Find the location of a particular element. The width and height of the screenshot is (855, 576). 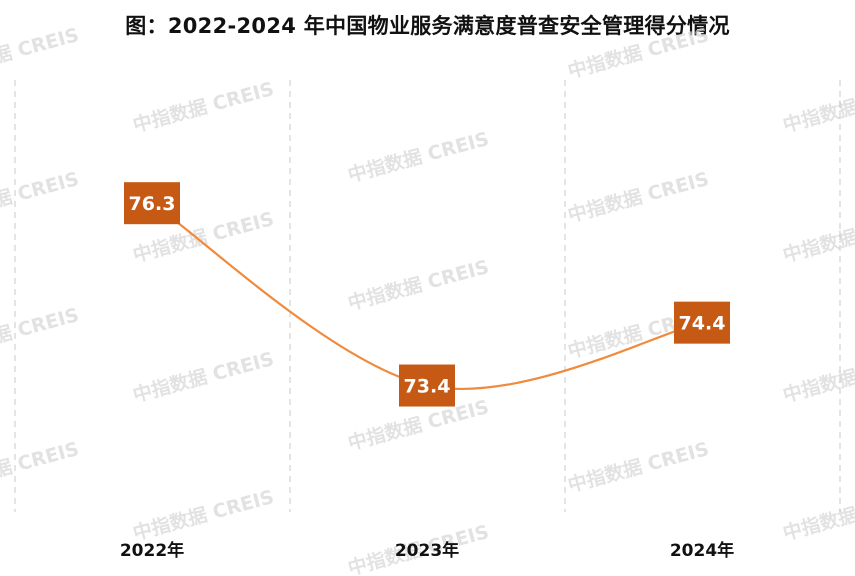

data-label: 76.3 is located at coordinates (152, 204).